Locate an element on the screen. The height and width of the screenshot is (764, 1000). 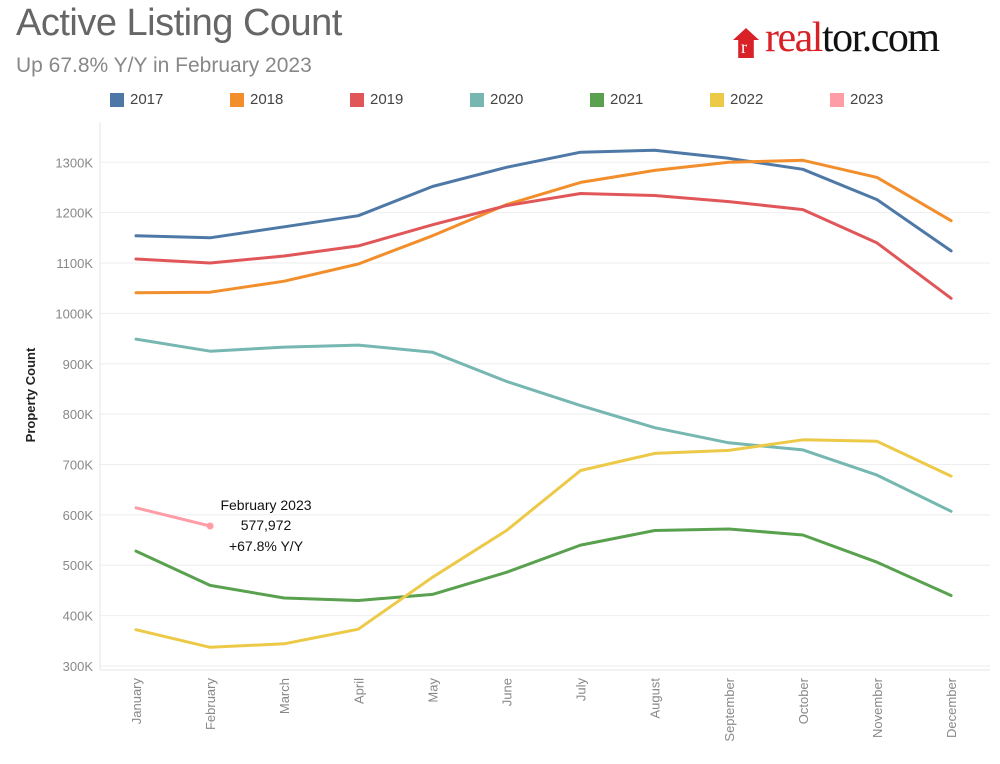
legend: 2017 2018 2019 2020 2021 2022 2023 is located at coordinates (530, 99).